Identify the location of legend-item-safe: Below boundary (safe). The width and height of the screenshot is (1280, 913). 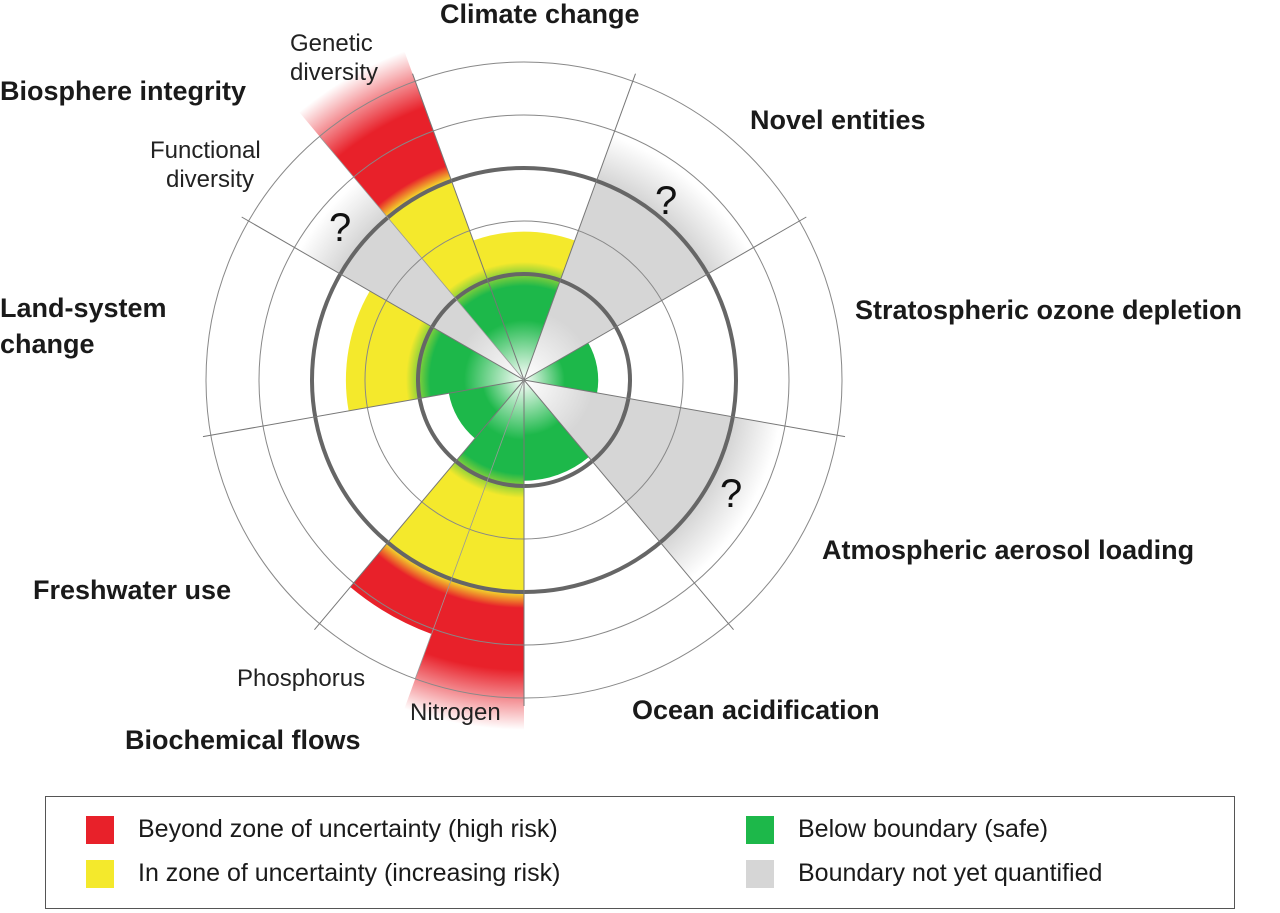
(897, 829).